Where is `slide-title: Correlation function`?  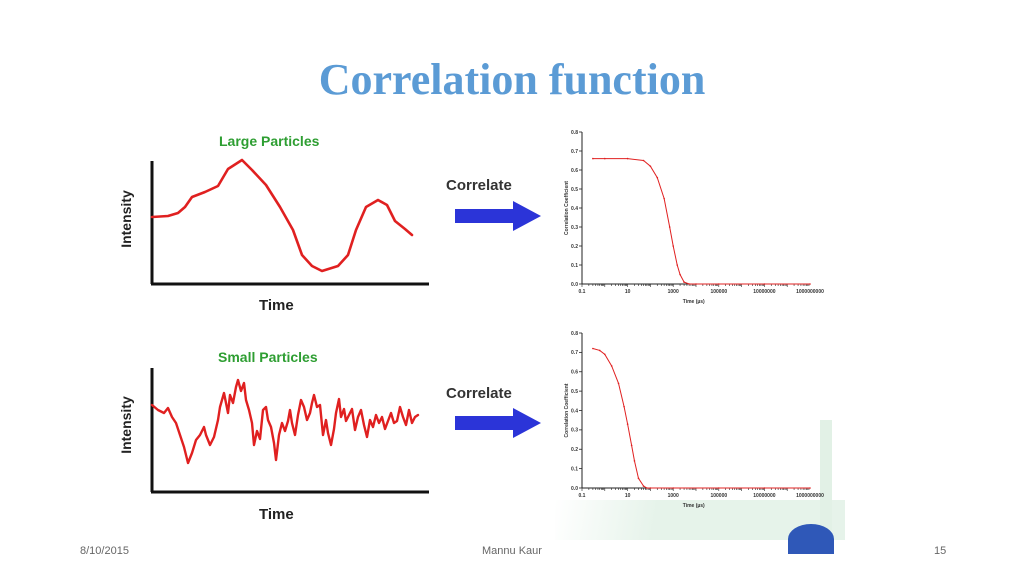 slide-title: Correlation function is located at coordinates (512, 79).